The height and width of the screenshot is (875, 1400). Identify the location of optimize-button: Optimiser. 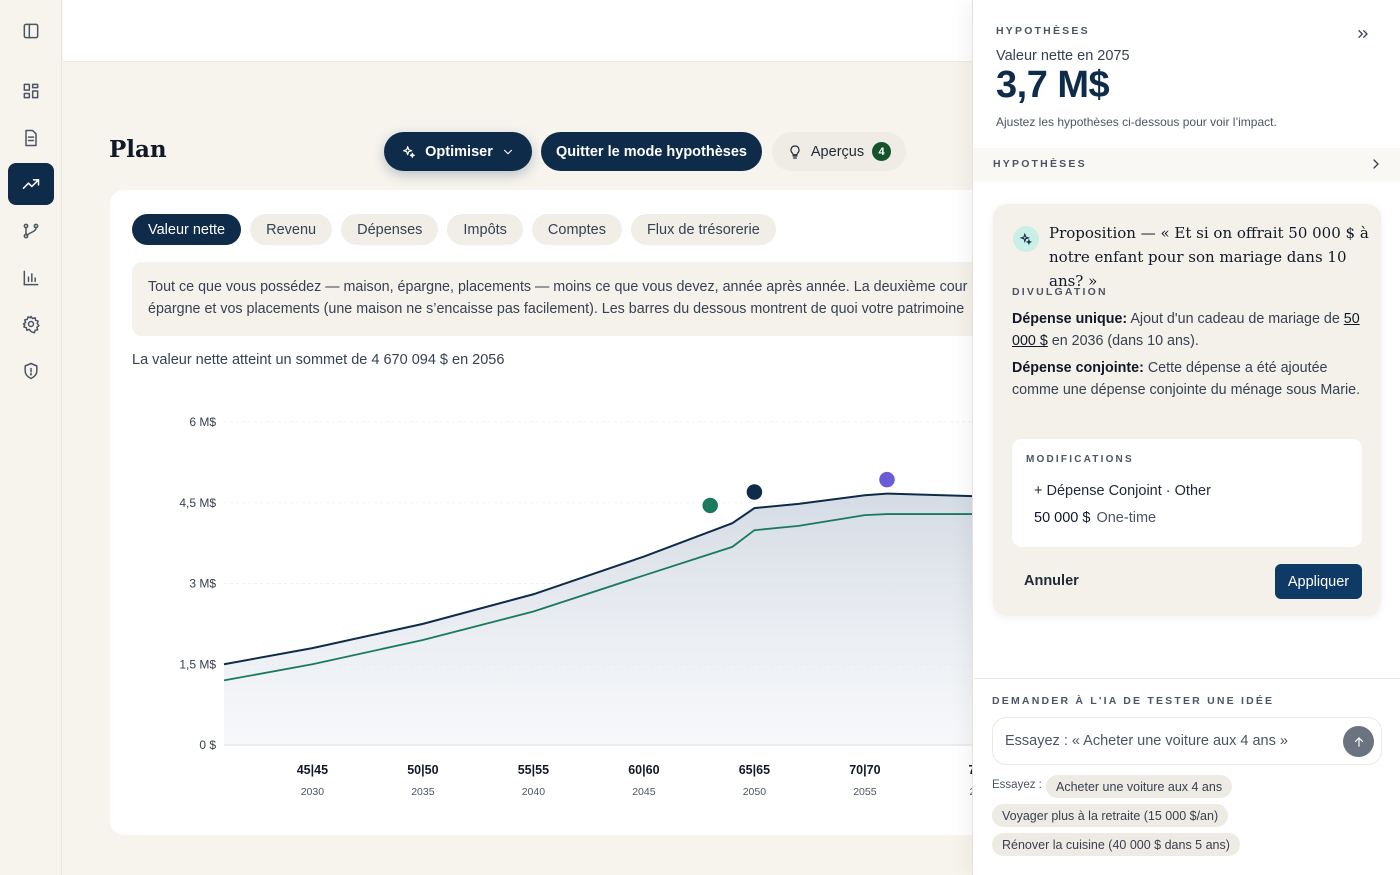
(458, 151).